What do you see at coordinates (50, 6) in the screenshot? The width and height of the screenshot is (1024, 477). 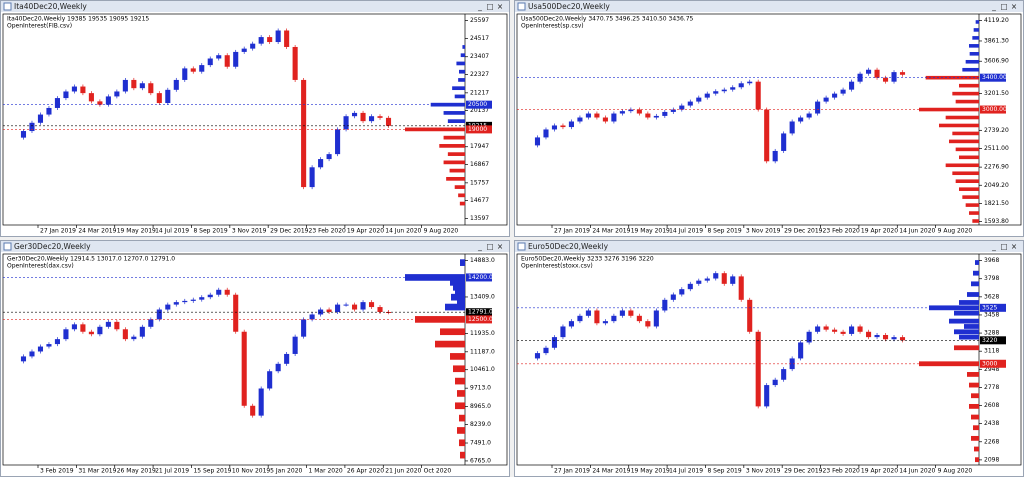 I see `window-title: Ita40Dec20,Weekly` at bounding box center [50, 6].